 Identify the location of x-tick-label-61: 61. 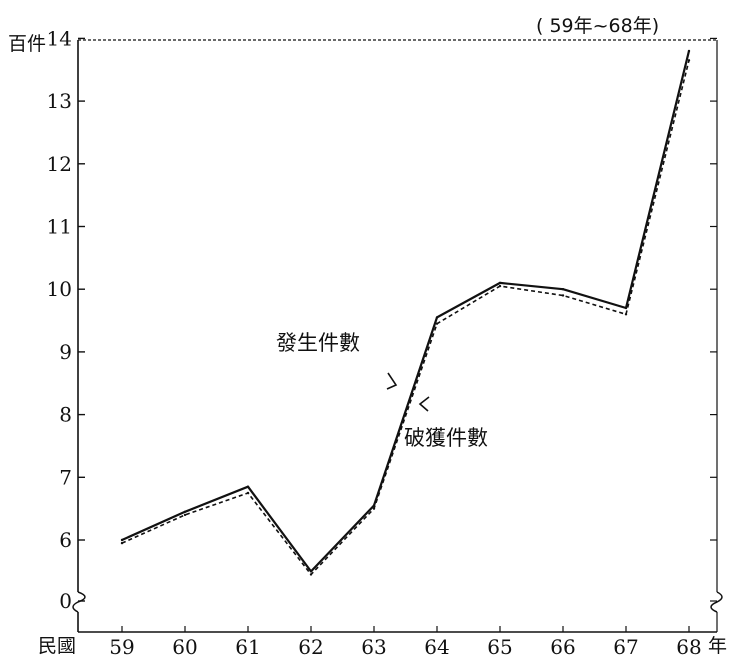
(247, 647).